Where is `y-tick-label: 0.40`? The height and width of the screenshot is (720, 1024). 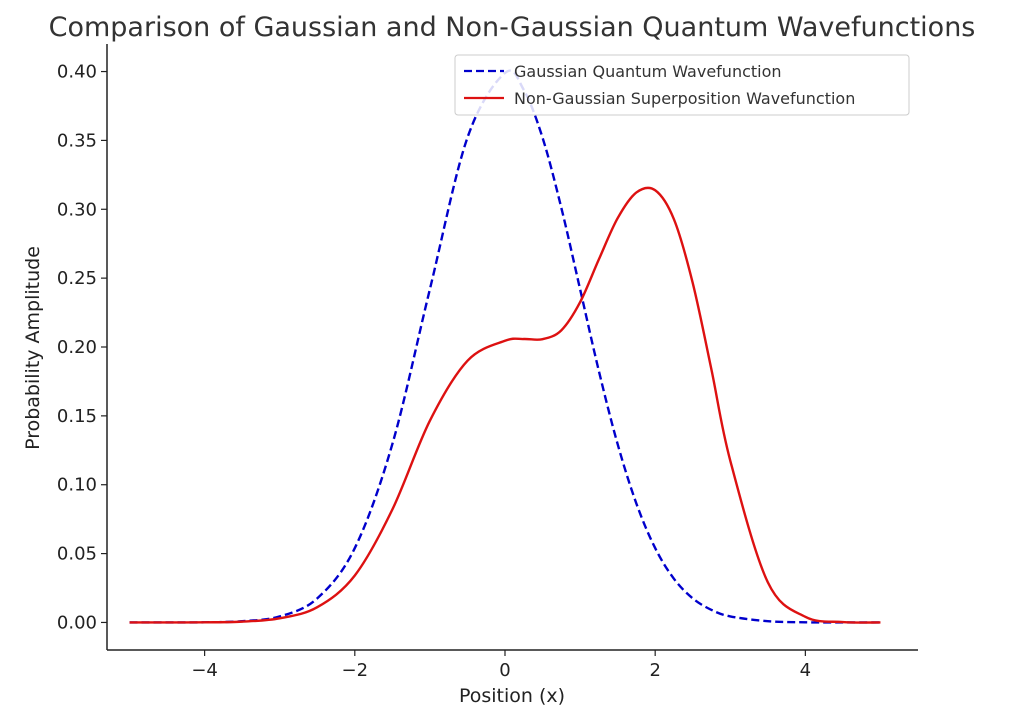 y-tick-label: 0.40 is located at coordinates (77, 72).